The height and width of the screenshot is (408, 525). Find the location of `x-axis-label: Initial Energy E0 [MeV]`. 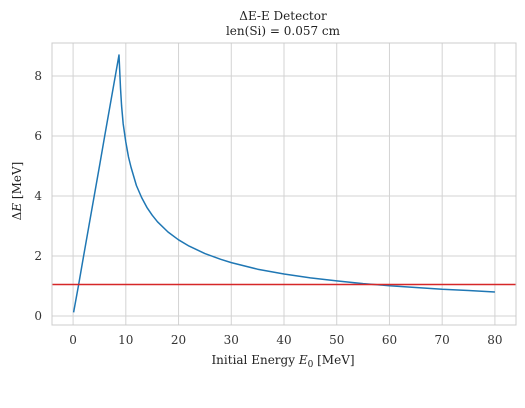

x-axis-label: Initial Energy E0 [MeV] is located at coordinates (282, 361).